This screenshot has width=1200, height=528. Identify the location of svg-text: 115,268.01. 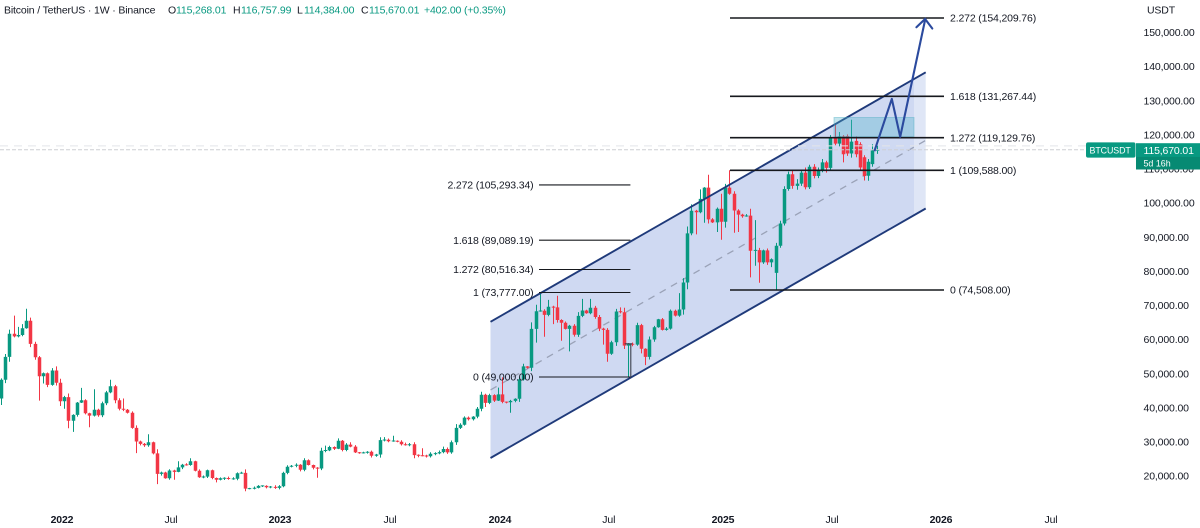
(201, 10).